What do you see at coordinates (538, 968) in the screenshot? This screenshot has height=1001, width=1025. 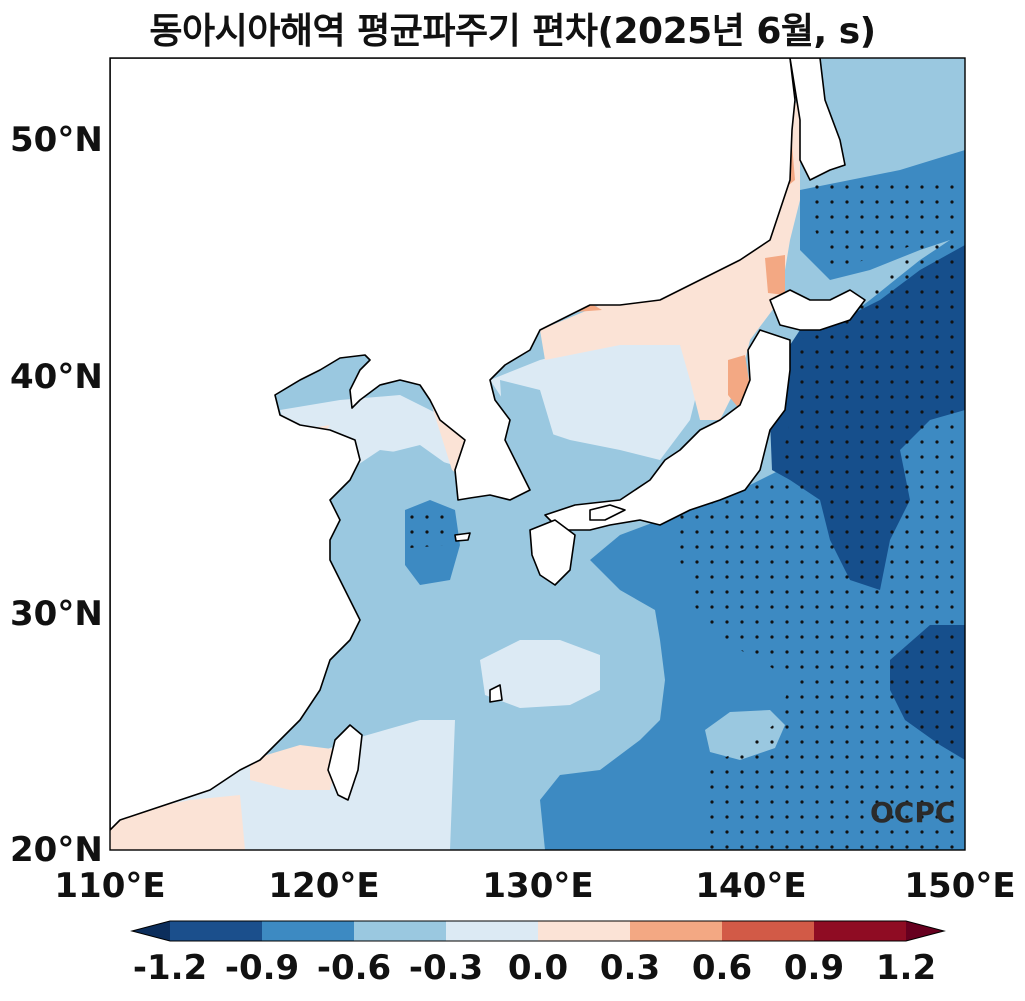 I see `colorbar-tick-label: 0.0` at bounding box center [538, 968].